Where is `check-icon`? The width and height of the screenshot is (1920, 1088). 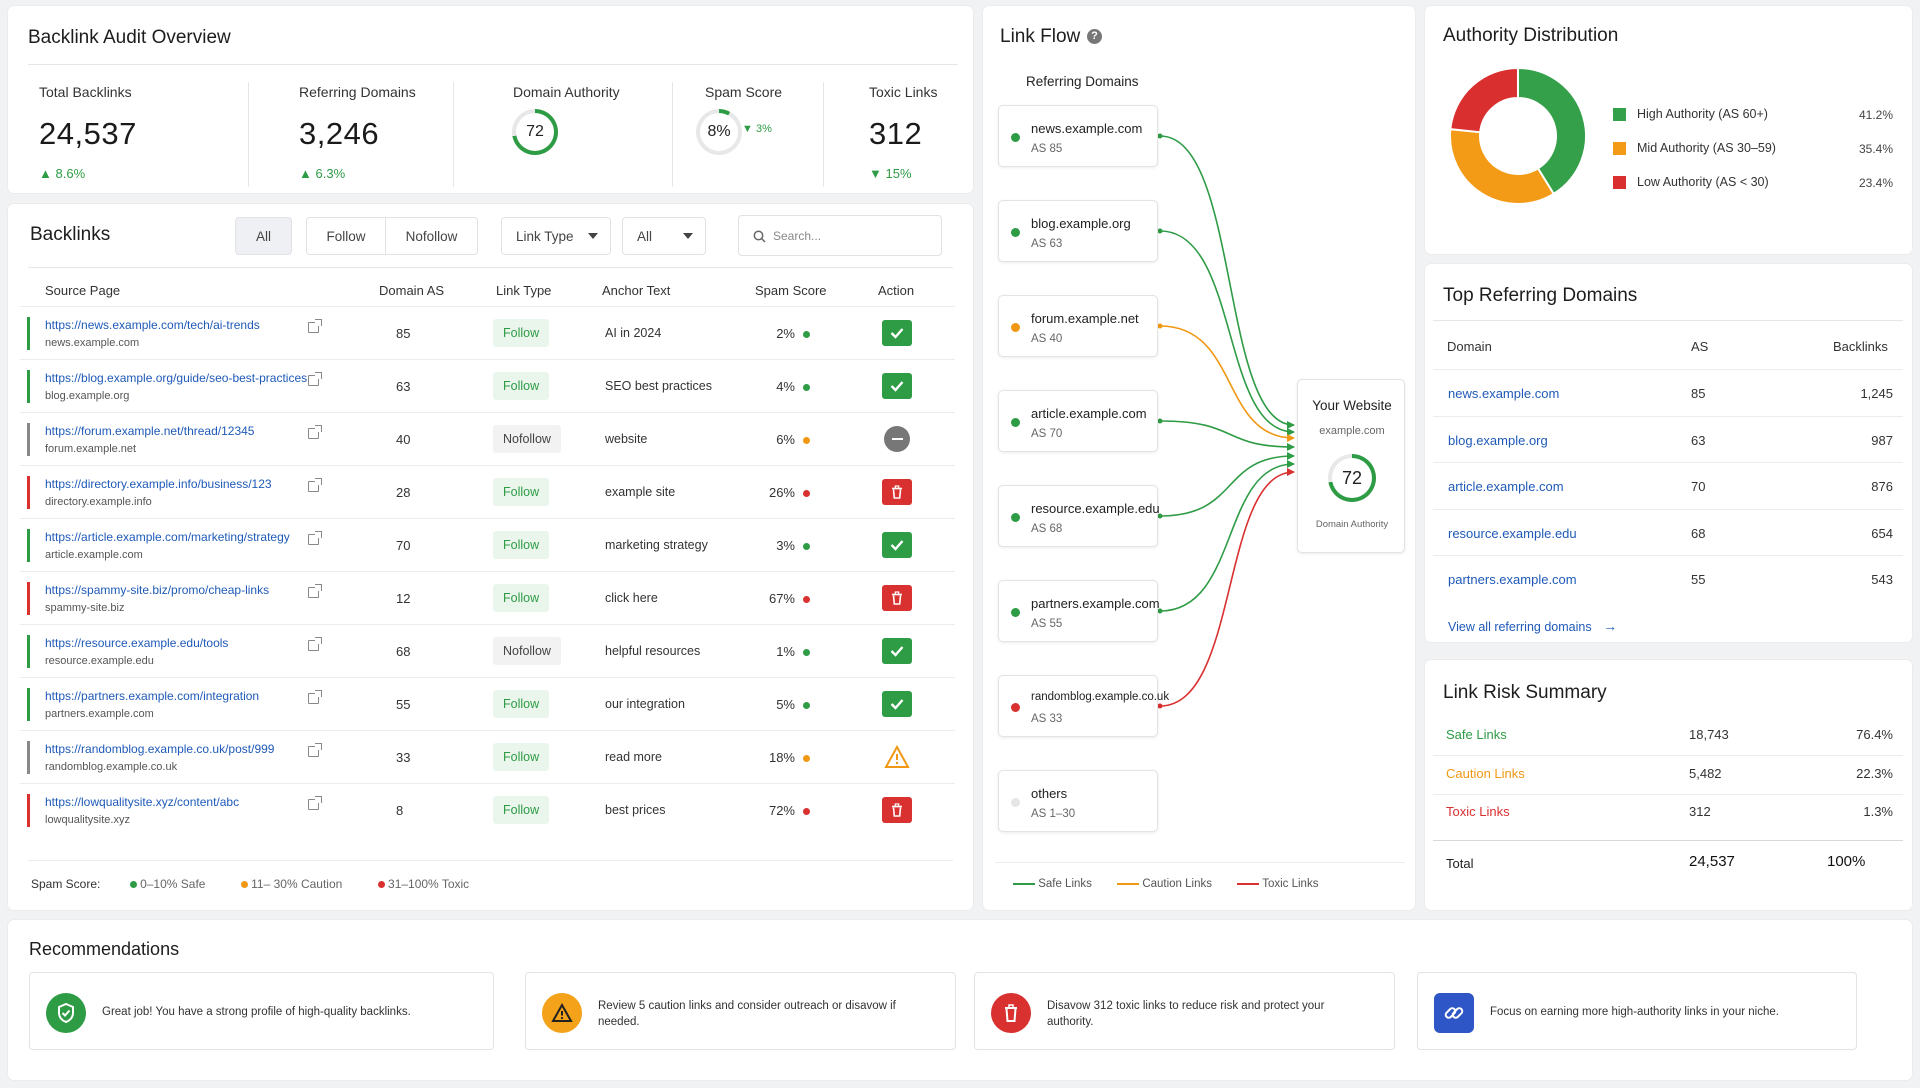
check-icon is located at coordinates (897, 333).